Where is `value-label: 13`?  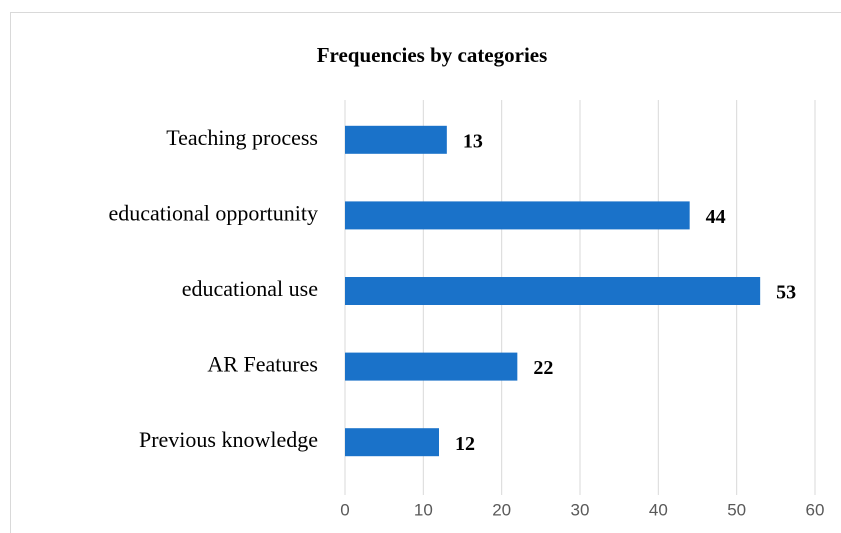
value-label: 13 is located at coordinates (473, 141).